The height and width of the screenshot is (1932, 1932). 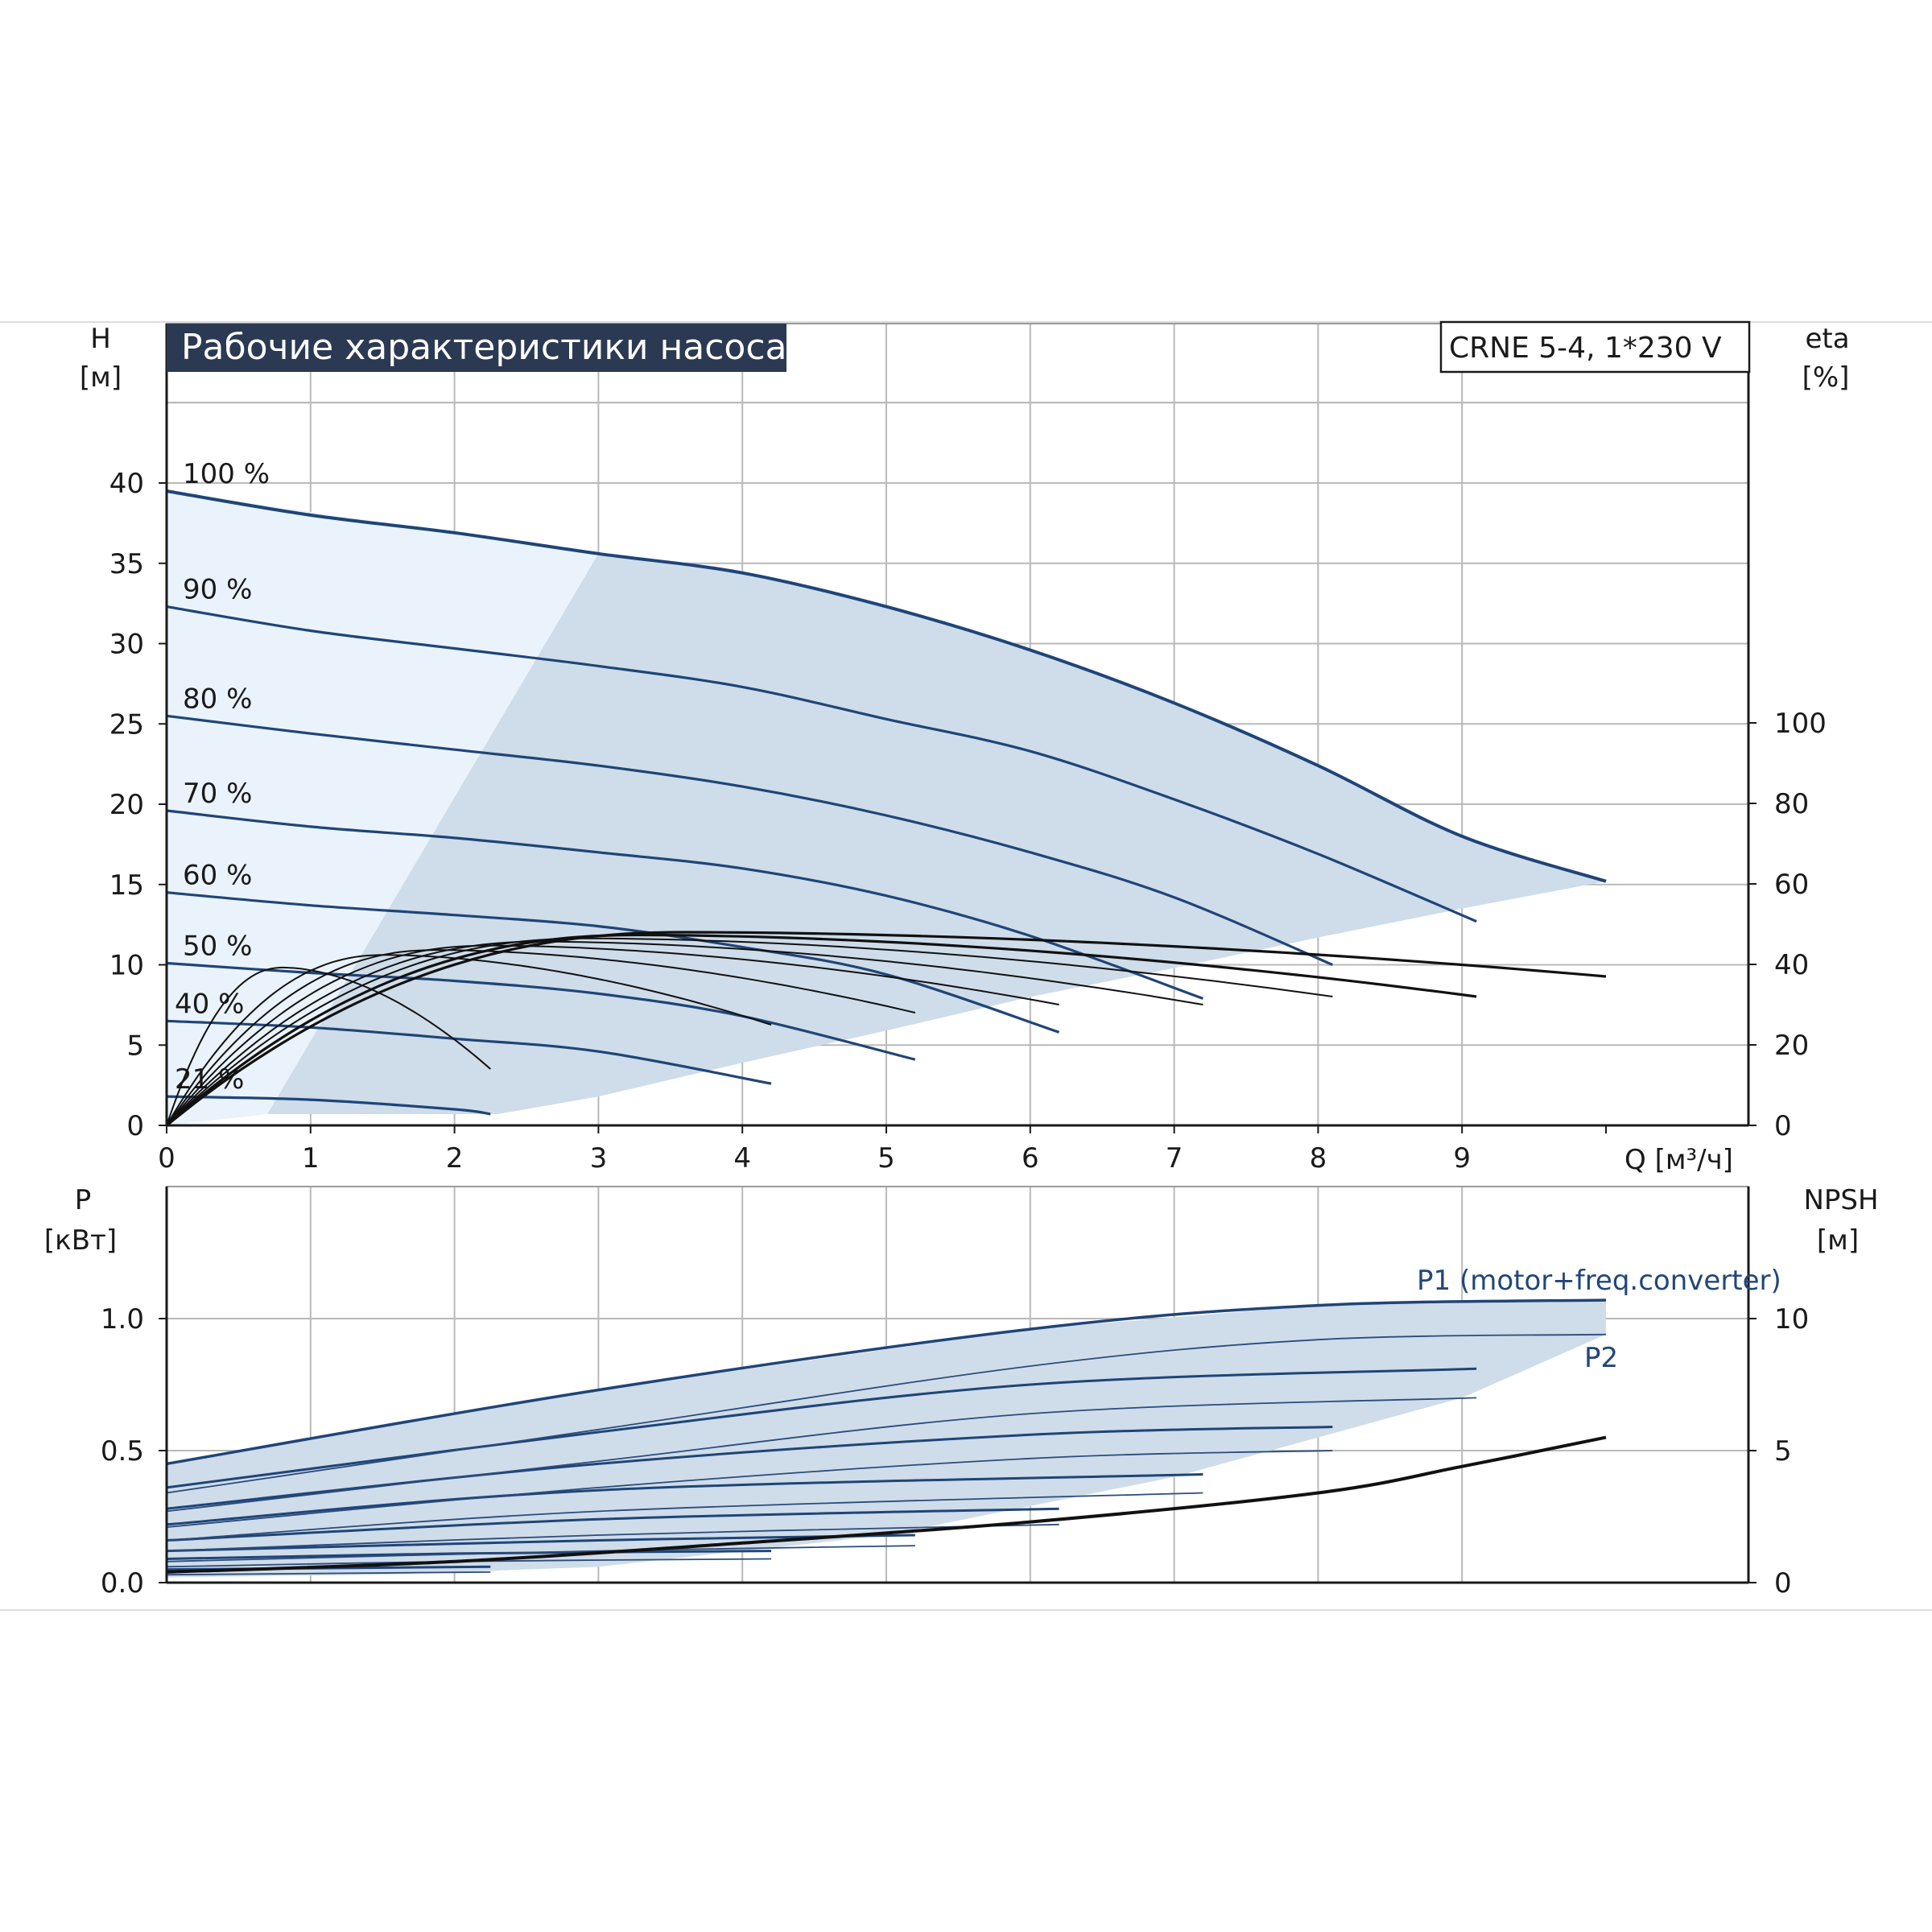 I want to click on model-box, so click(x=1595, y=347).